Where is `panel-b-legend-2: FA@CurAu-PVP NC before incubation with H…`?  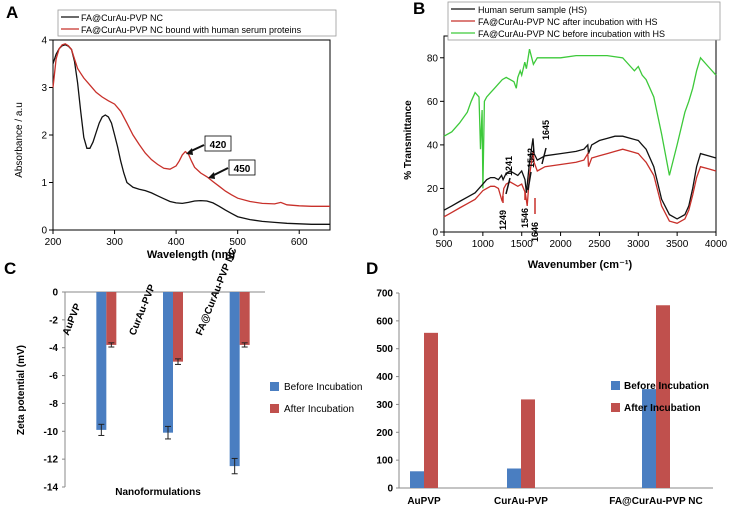 panel-b-legend-2: FA@CurAu-PVP NC before incubation with H… is located at coordinates (571, 34).